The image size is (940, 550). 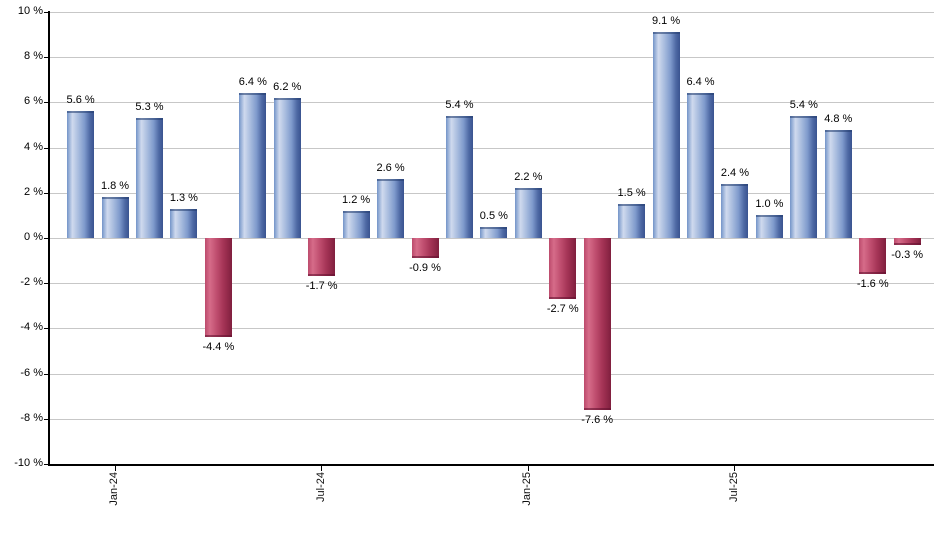 What do you see at coordinates (666, 21) in the screenshot?
I see `bar-value-label: 9.1 %` at bounding box center [666, 21].